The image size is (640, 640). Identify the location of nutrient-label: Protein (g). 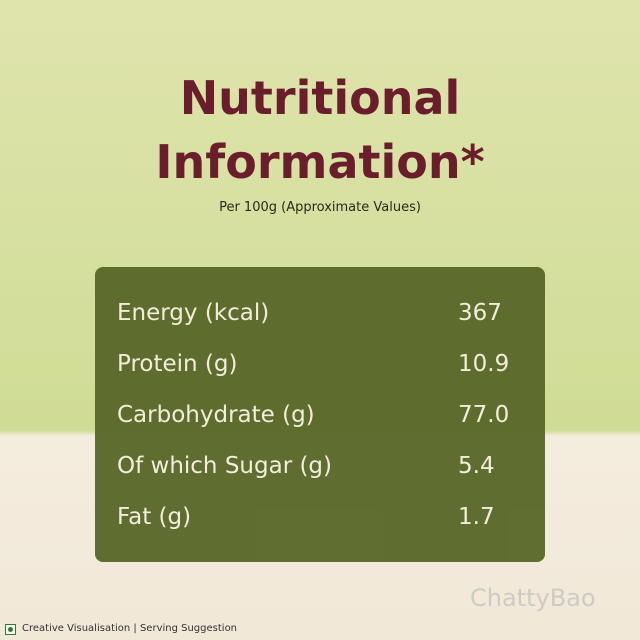
(177, 364).